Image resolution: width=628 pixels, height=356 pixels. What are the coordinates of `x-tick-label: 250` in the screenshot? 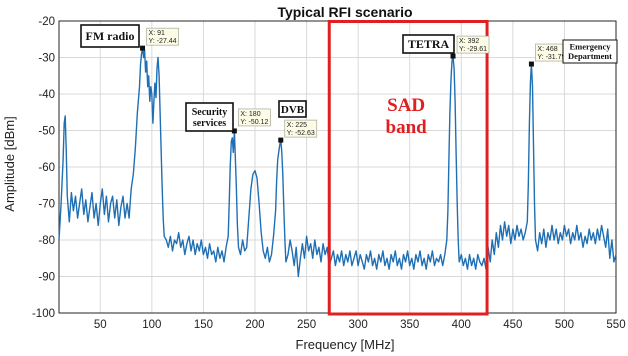 It's located at (306, 325).